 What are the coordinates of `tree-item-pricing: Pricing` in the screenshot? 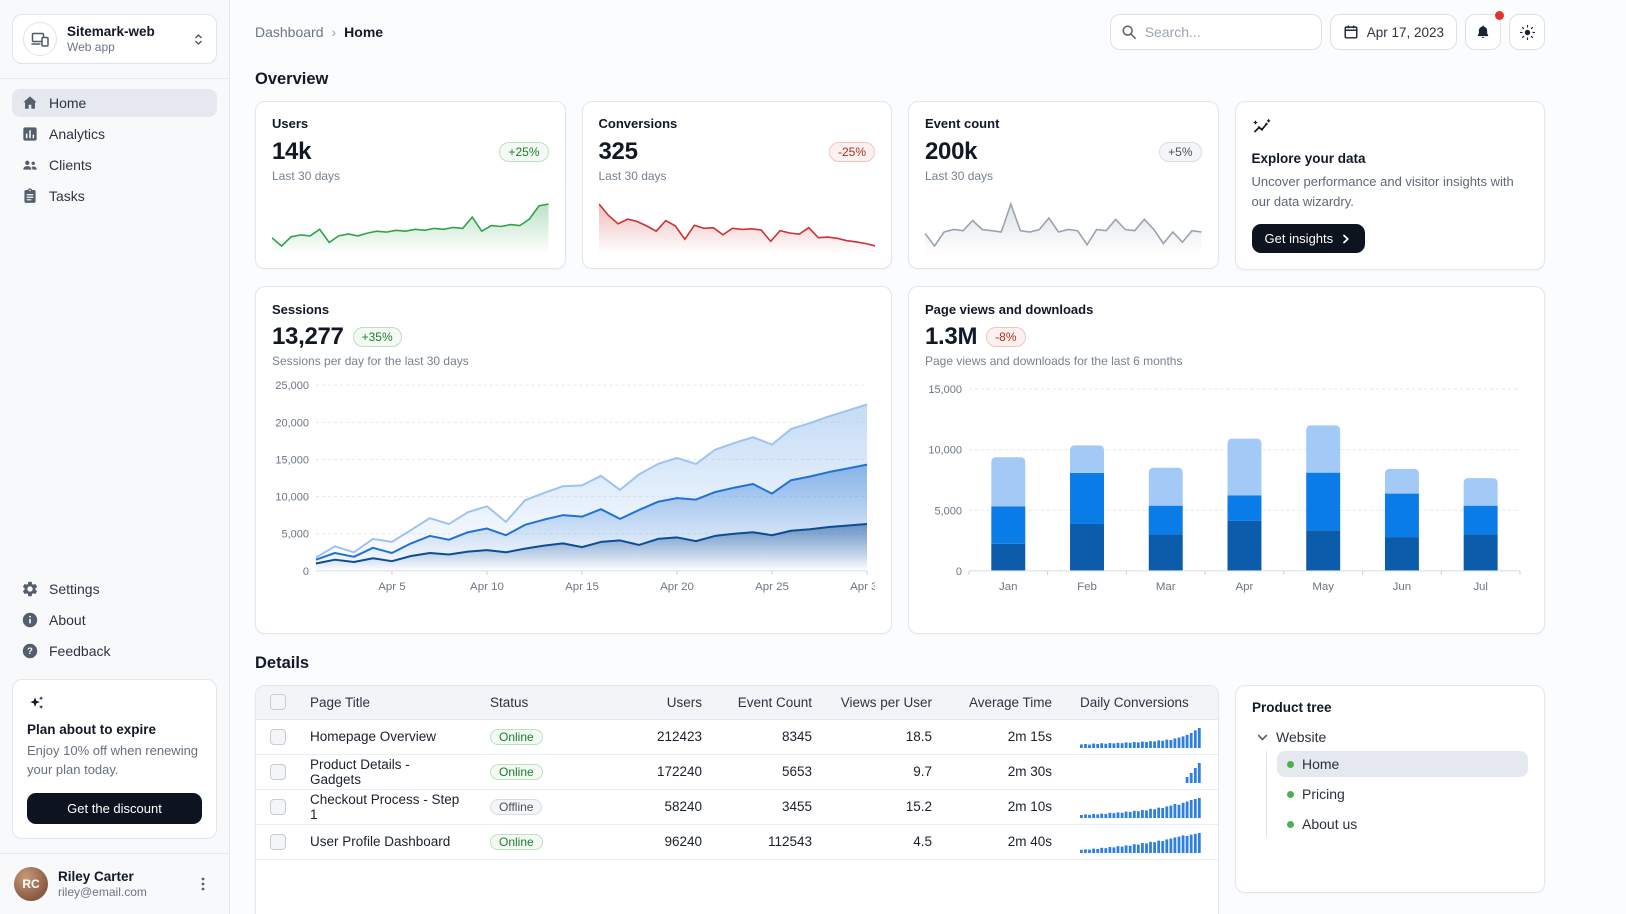 It's located at (1402, 794).